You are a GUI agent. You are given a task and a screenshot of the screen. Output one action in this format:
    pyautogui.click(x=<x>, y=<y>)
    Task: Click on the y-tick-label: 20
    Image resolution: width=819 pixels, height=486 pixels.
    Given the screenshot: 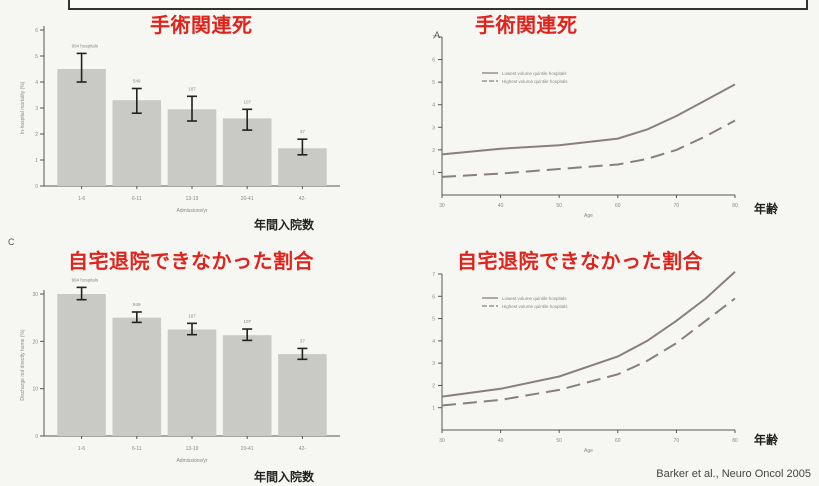 What is the action you would take?
    pyautogui.click(x=35, y=342)
    